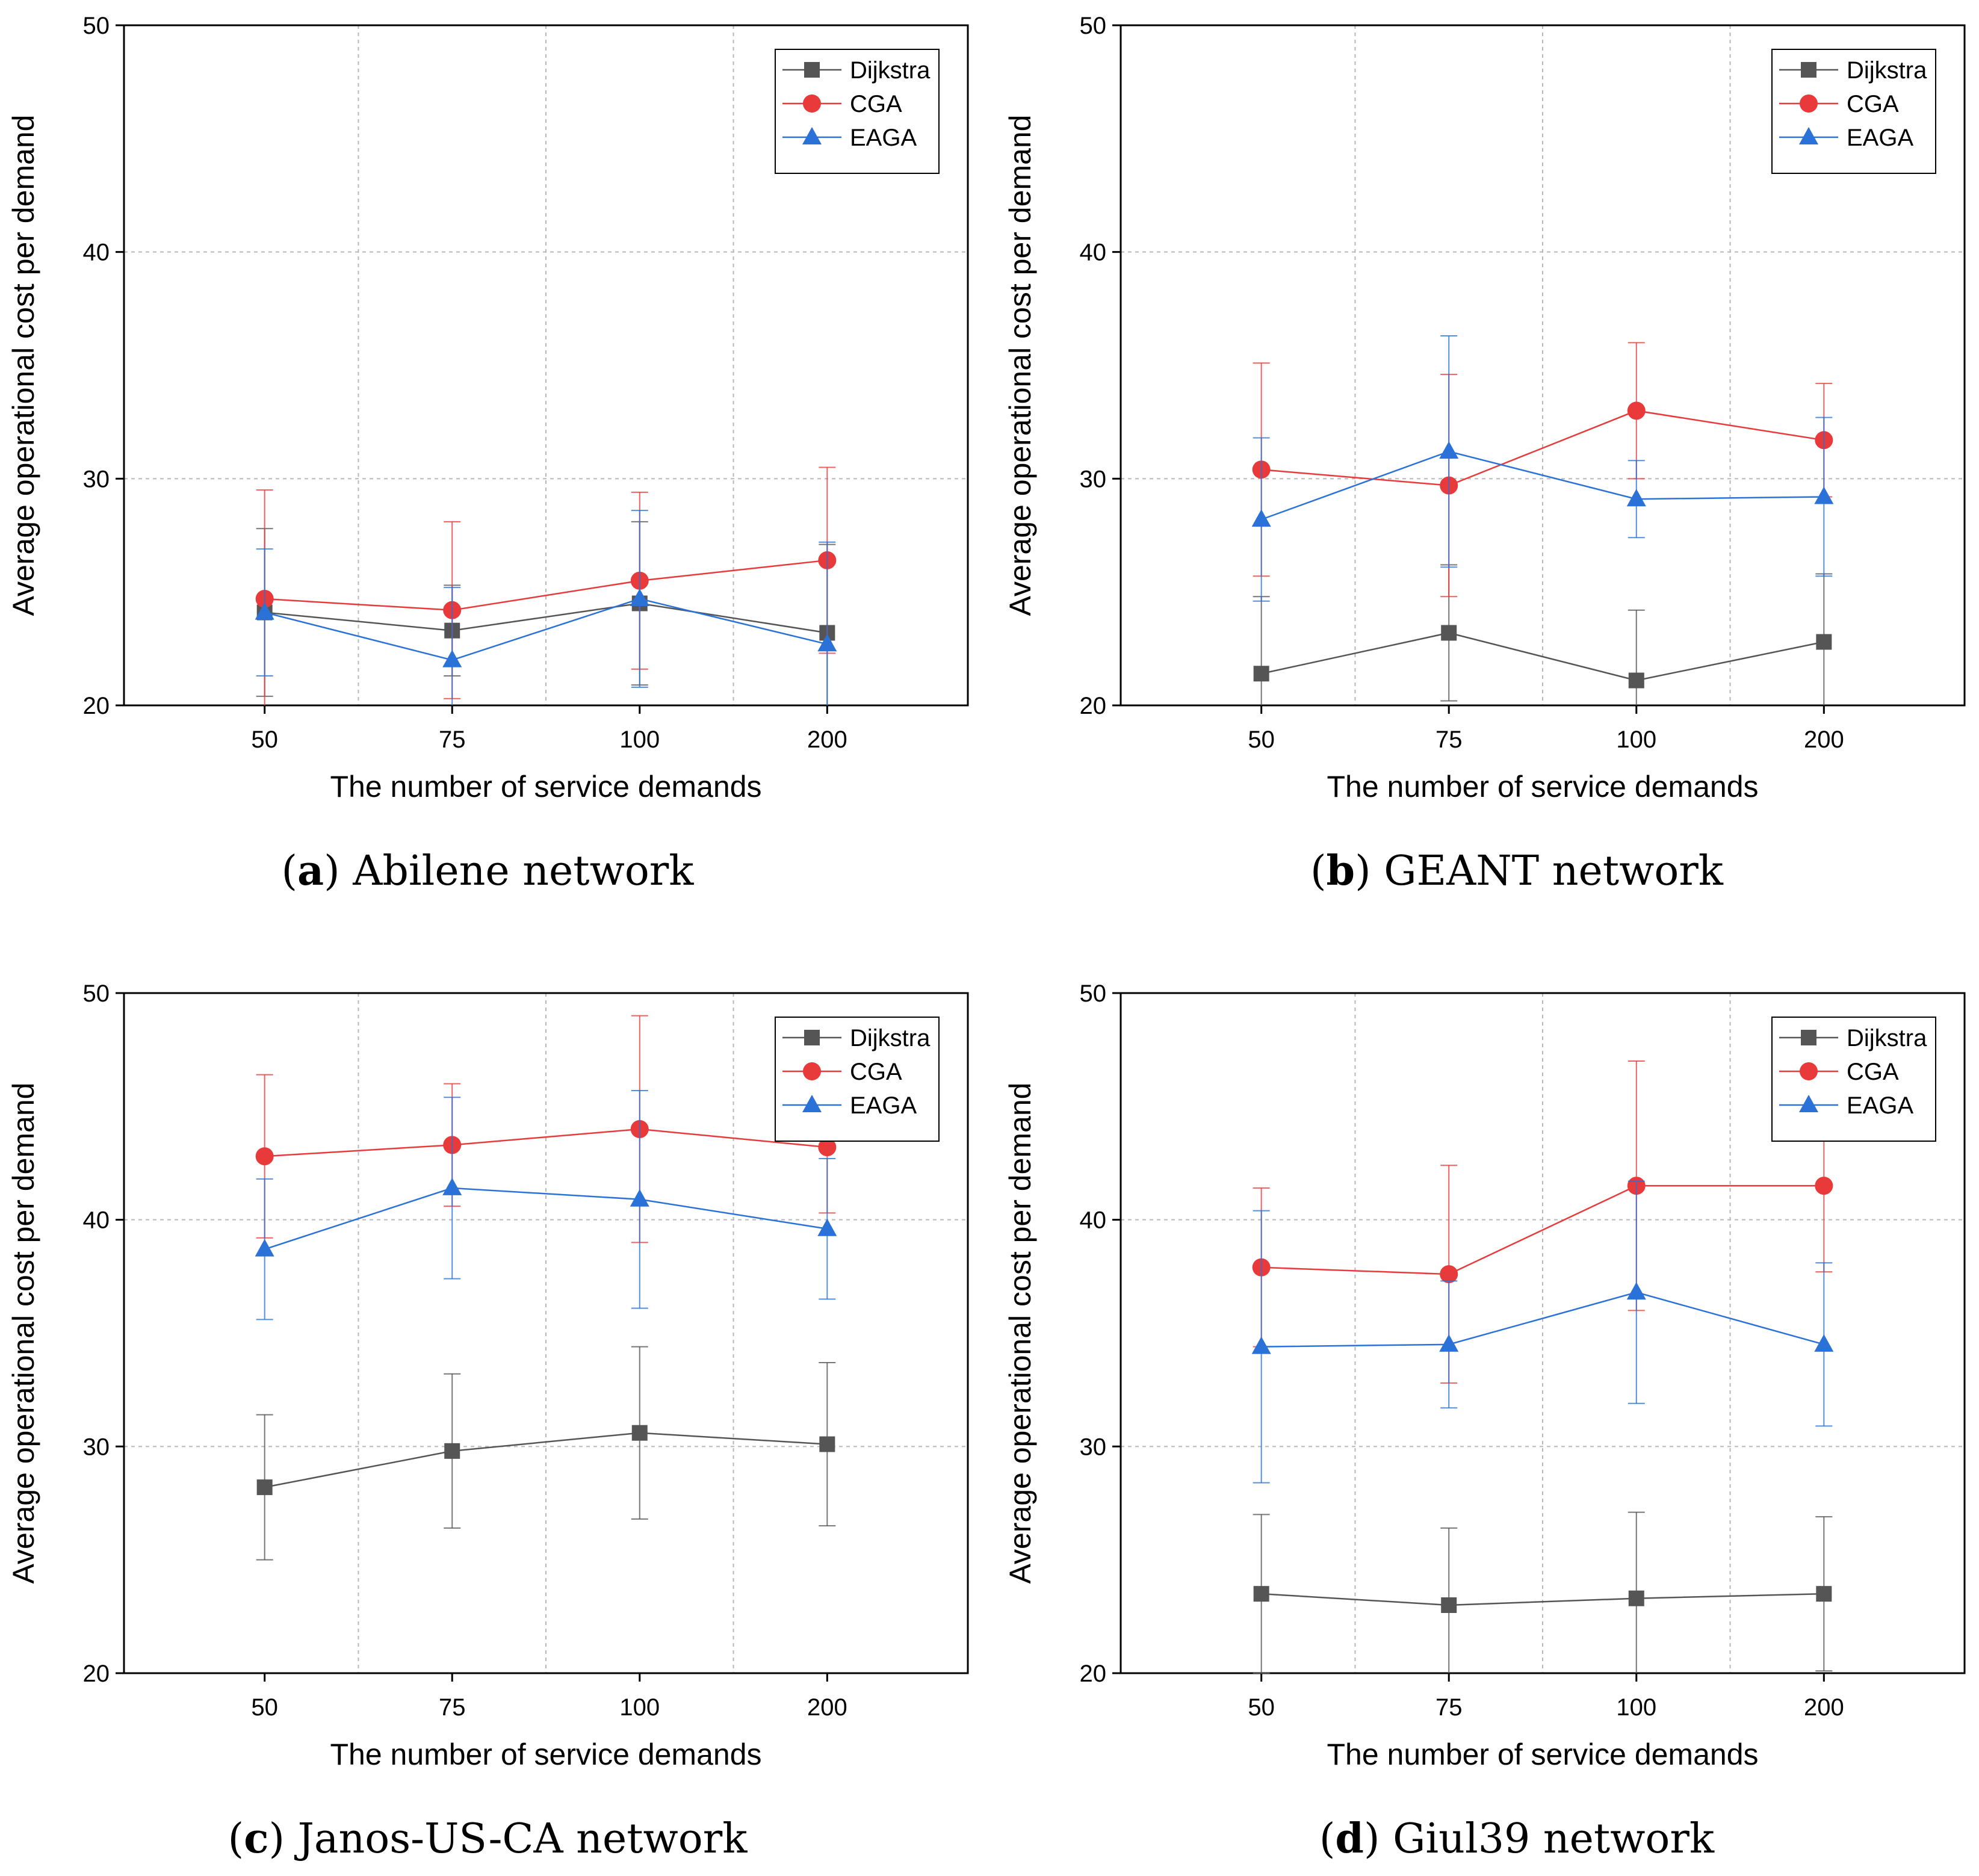 The height and width of the screenshot is (1876, 1979). What do you see at coordinates (1517, 1839) in the screenshot?
I see `panel-caption-d: (d) Giul39 network` at bounding box center [1517, 1839].